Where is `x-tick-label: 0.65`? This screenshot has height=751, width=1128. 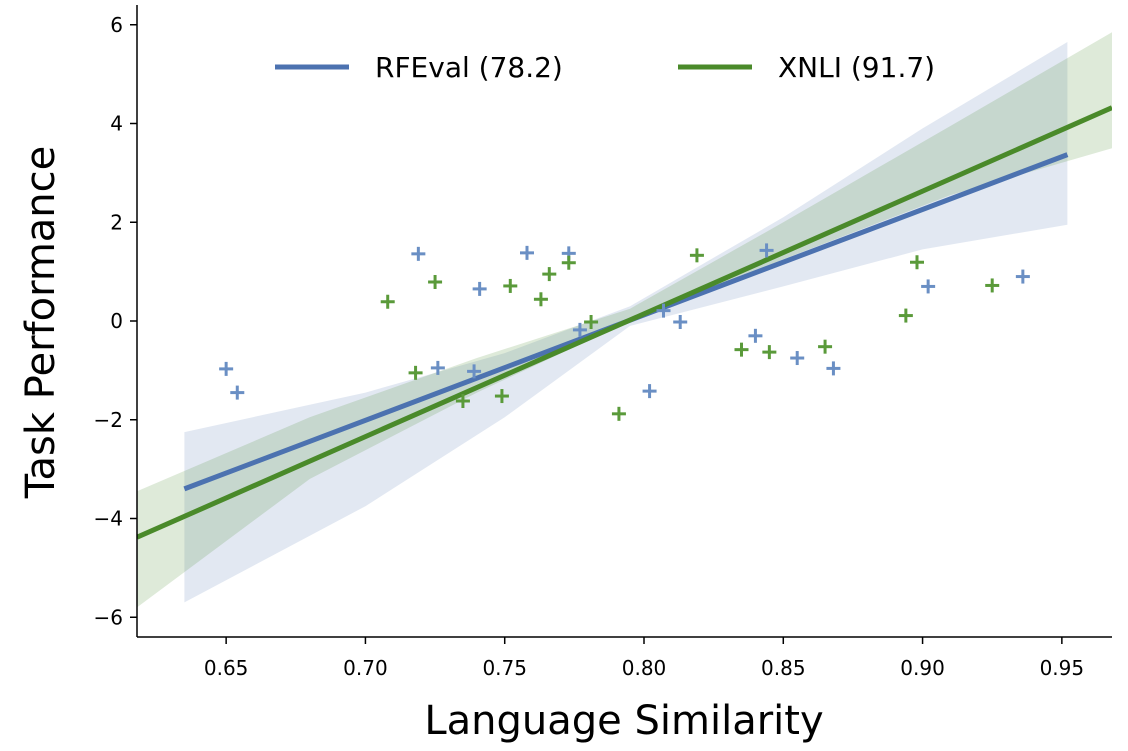
x-tick-label: 0.65 is located at coordinates (226, 668).